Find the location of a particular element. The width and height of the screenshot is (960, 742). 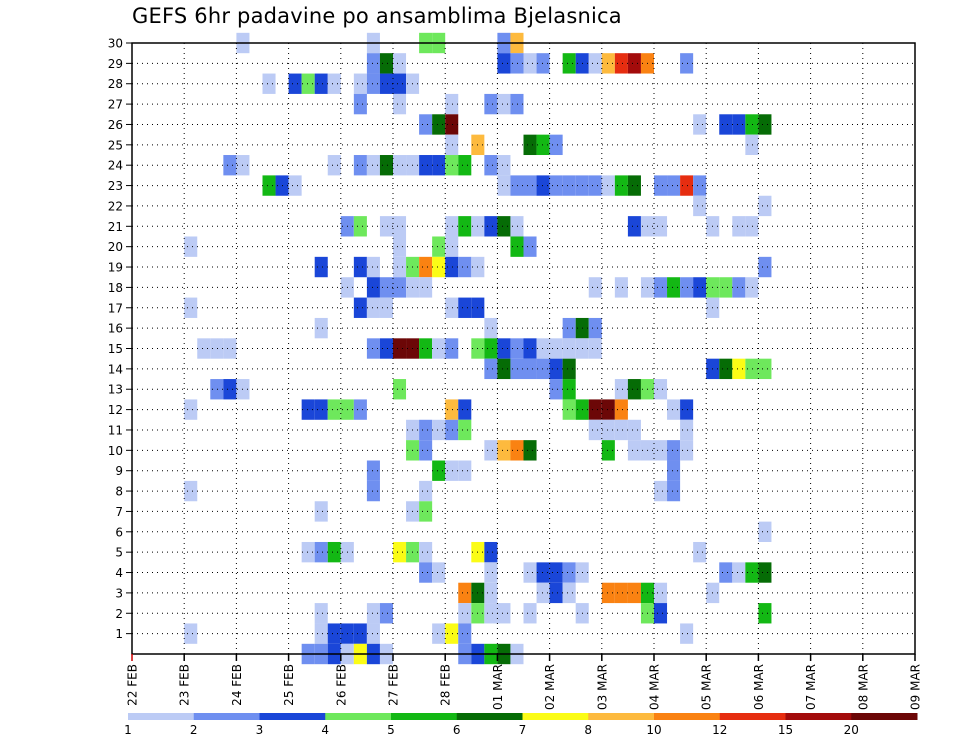

y-tick-label: 14 is located at coordinates (115, 369).